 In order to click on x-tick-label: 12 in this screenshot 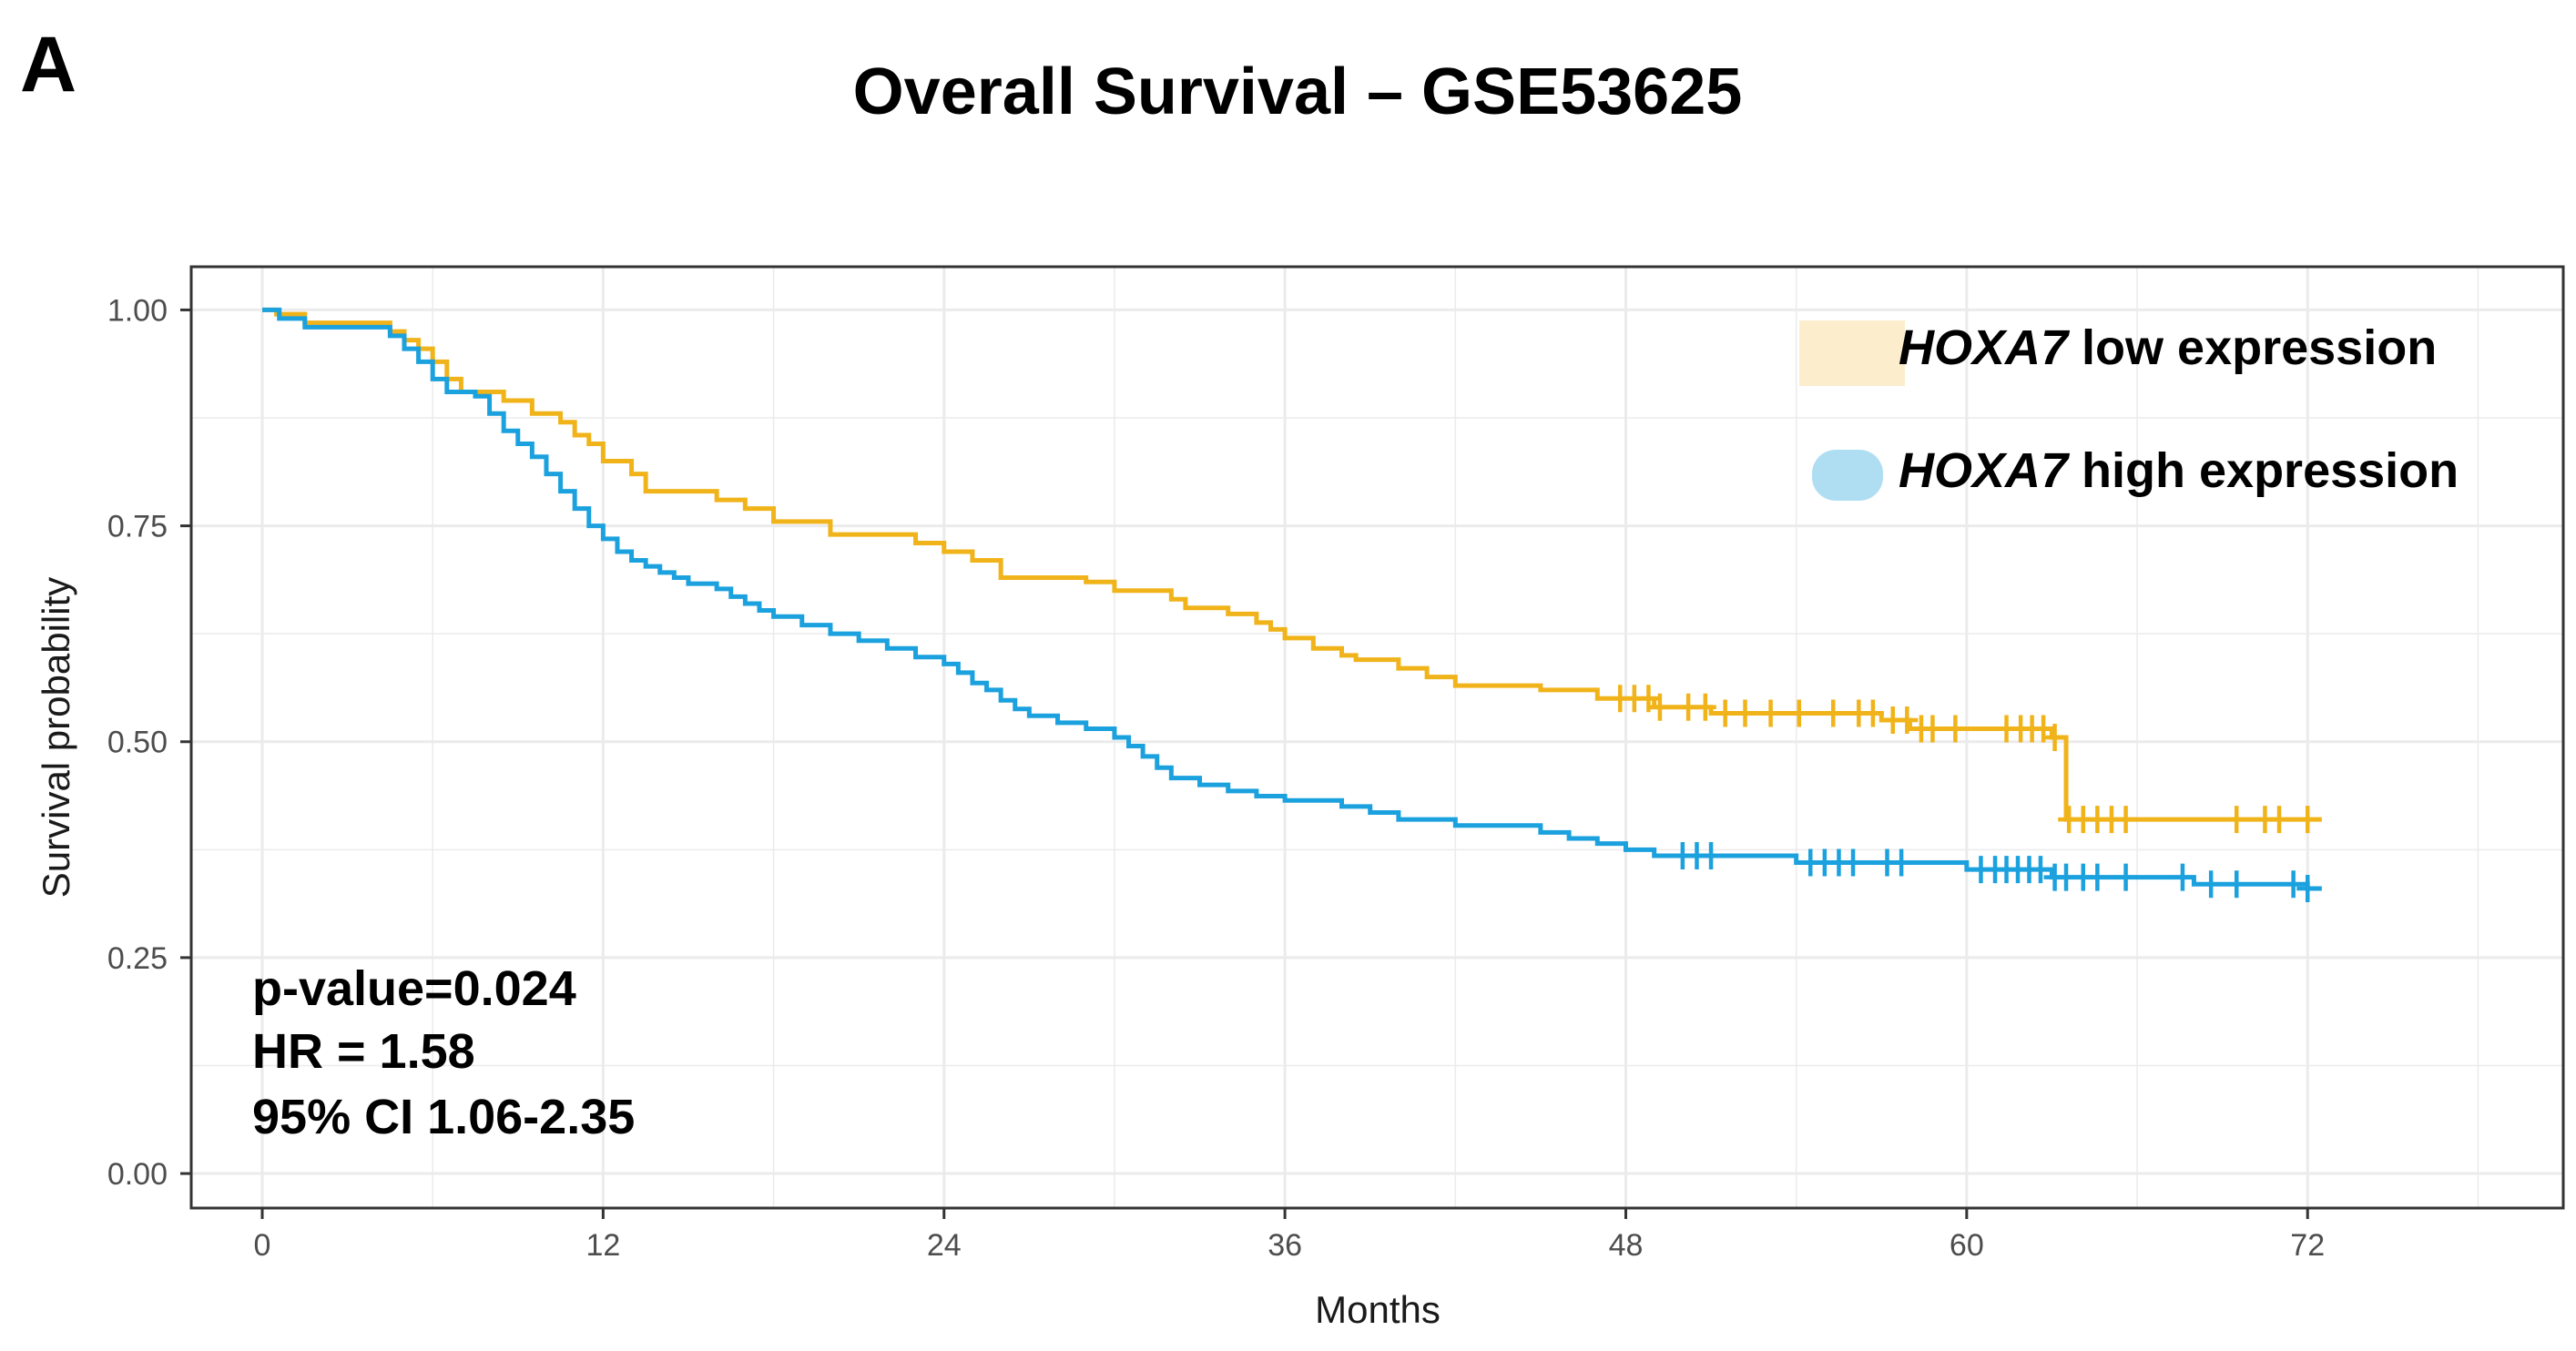, I will do `click(602, 1245)`.